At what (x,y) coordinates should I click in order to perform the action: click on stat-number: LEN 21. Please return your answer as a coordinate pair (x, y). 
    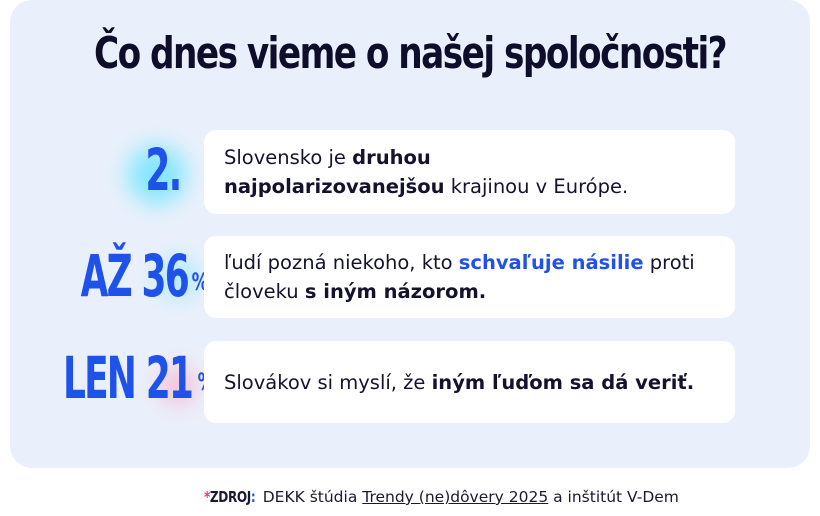
    Looking at the image, I should click on (128, 378).